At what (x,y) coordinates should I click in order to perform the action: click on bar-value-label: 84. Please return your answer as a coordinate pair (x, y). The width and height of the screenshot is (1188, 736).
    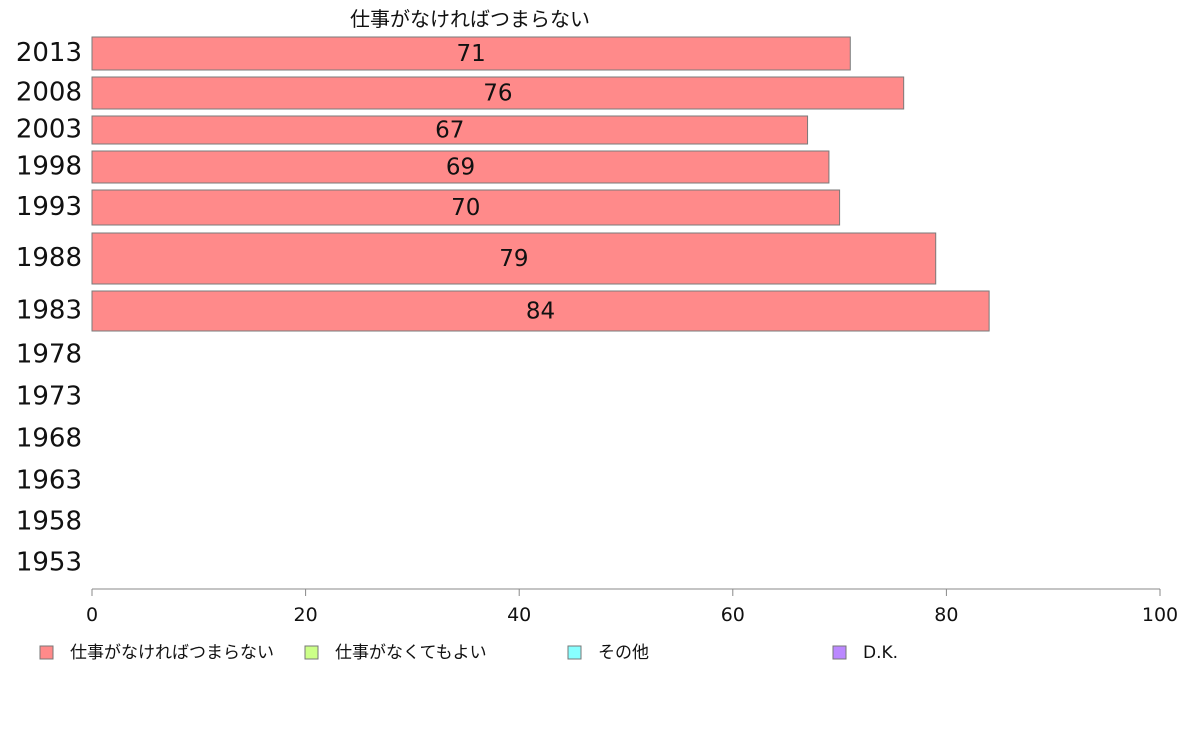
    Looking at the image, I should click on (540, 312).